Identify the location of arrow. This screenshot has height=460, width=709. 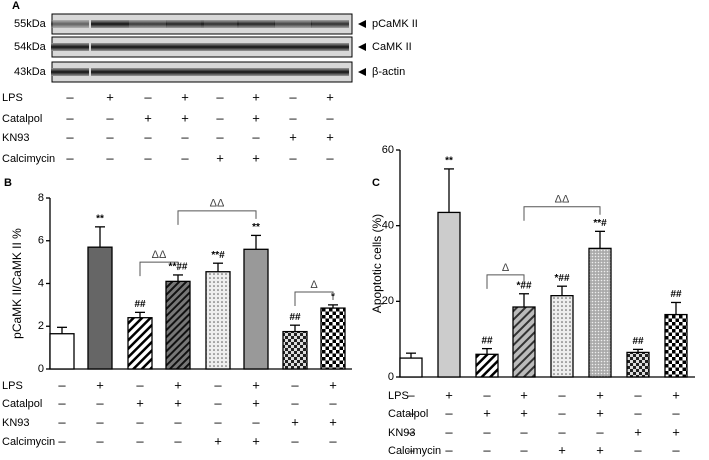
(362, 24).